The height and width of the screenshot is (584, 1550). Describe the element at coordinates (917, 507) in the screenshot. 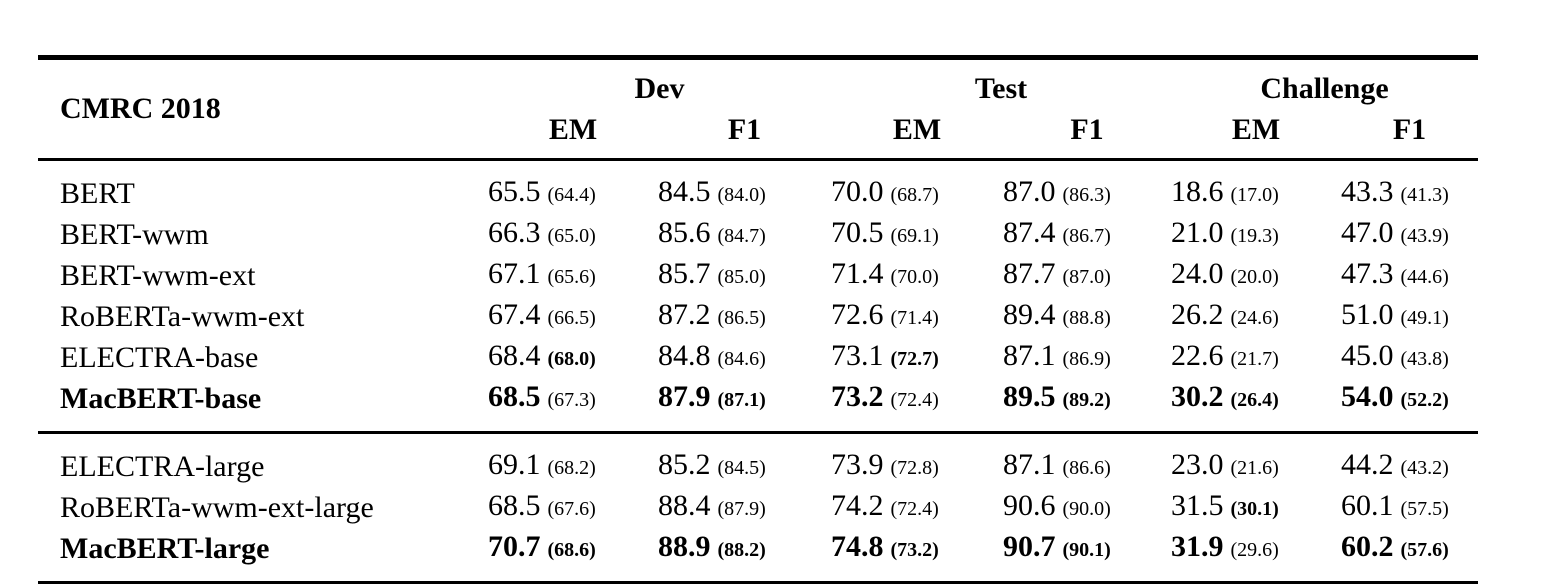

I see `score-cell: 74.2 (72.4)` at that location.